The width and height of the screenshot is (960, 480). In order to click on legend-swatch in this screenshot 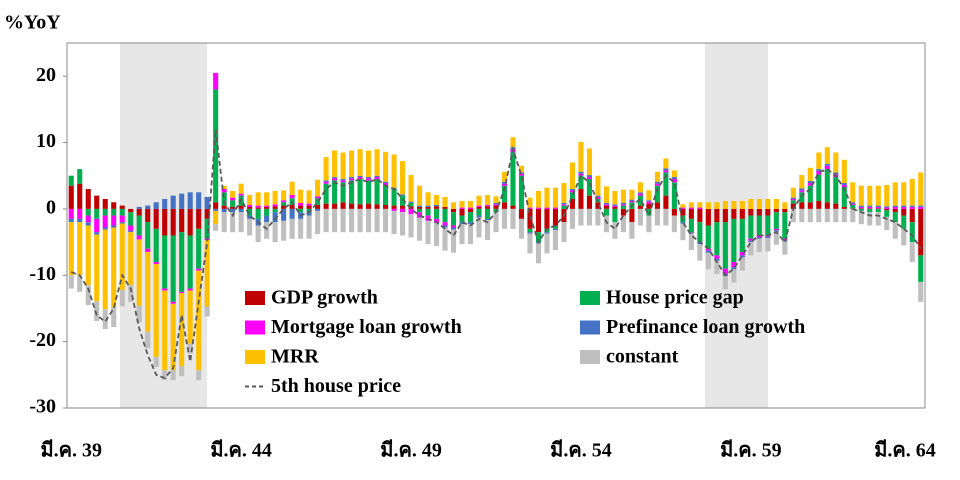, I will do `click(255, 357)`.